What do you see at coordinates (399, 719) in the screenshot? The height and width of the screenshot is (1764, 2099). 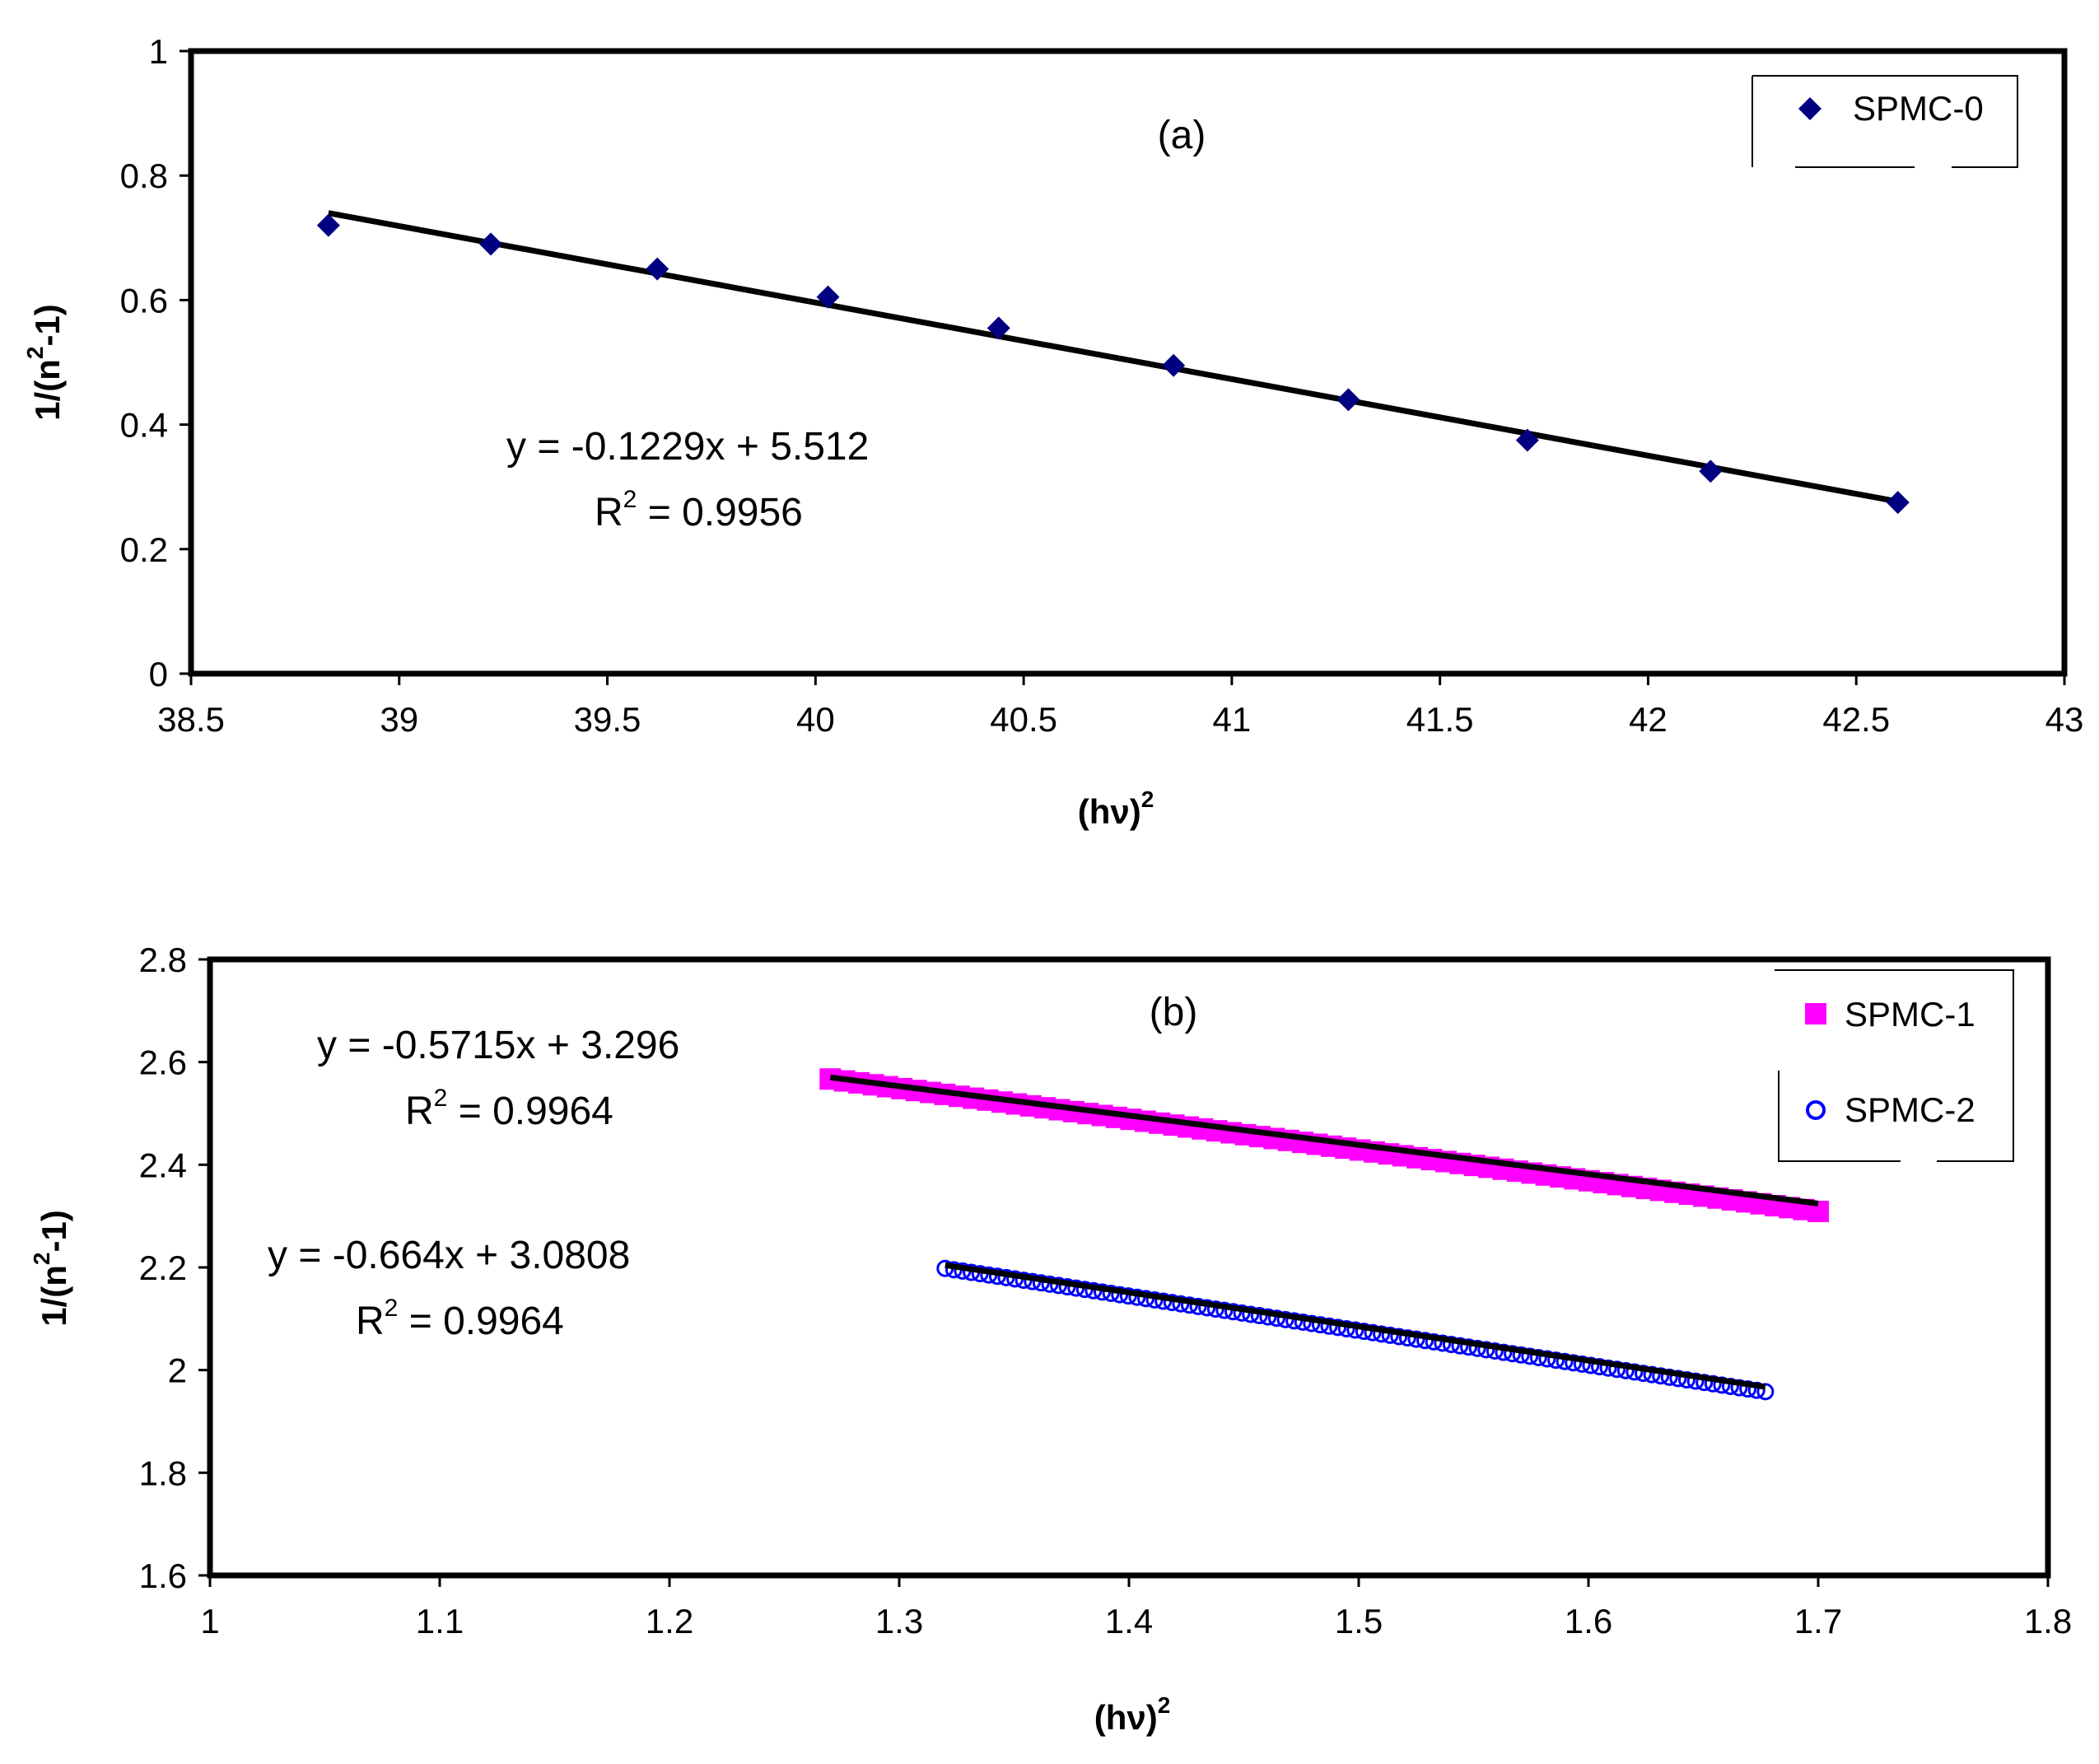 I see `x-tick-label-a: 39` at bounding box center [399, 719].